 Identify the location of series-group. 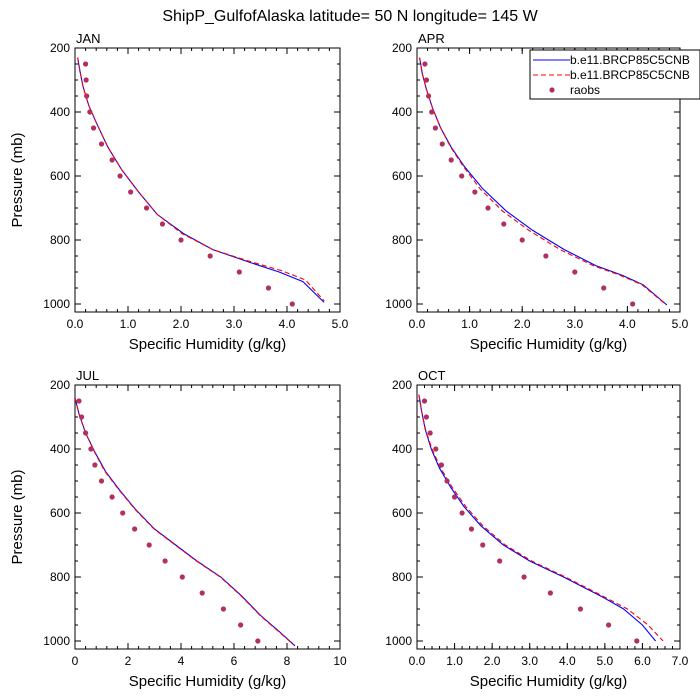
(185, 522).